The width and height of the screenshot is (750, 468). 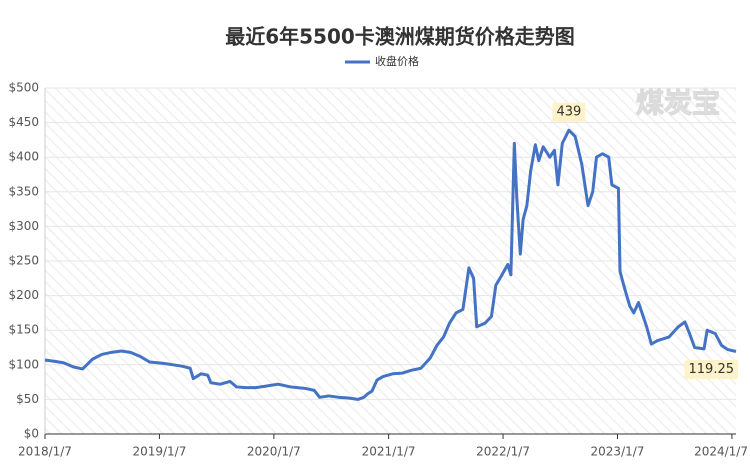 What do you see at coordinates (678, 102) in the screenshot?
I see `watermark: 煤炭宝` at bounding box center [678, 102].